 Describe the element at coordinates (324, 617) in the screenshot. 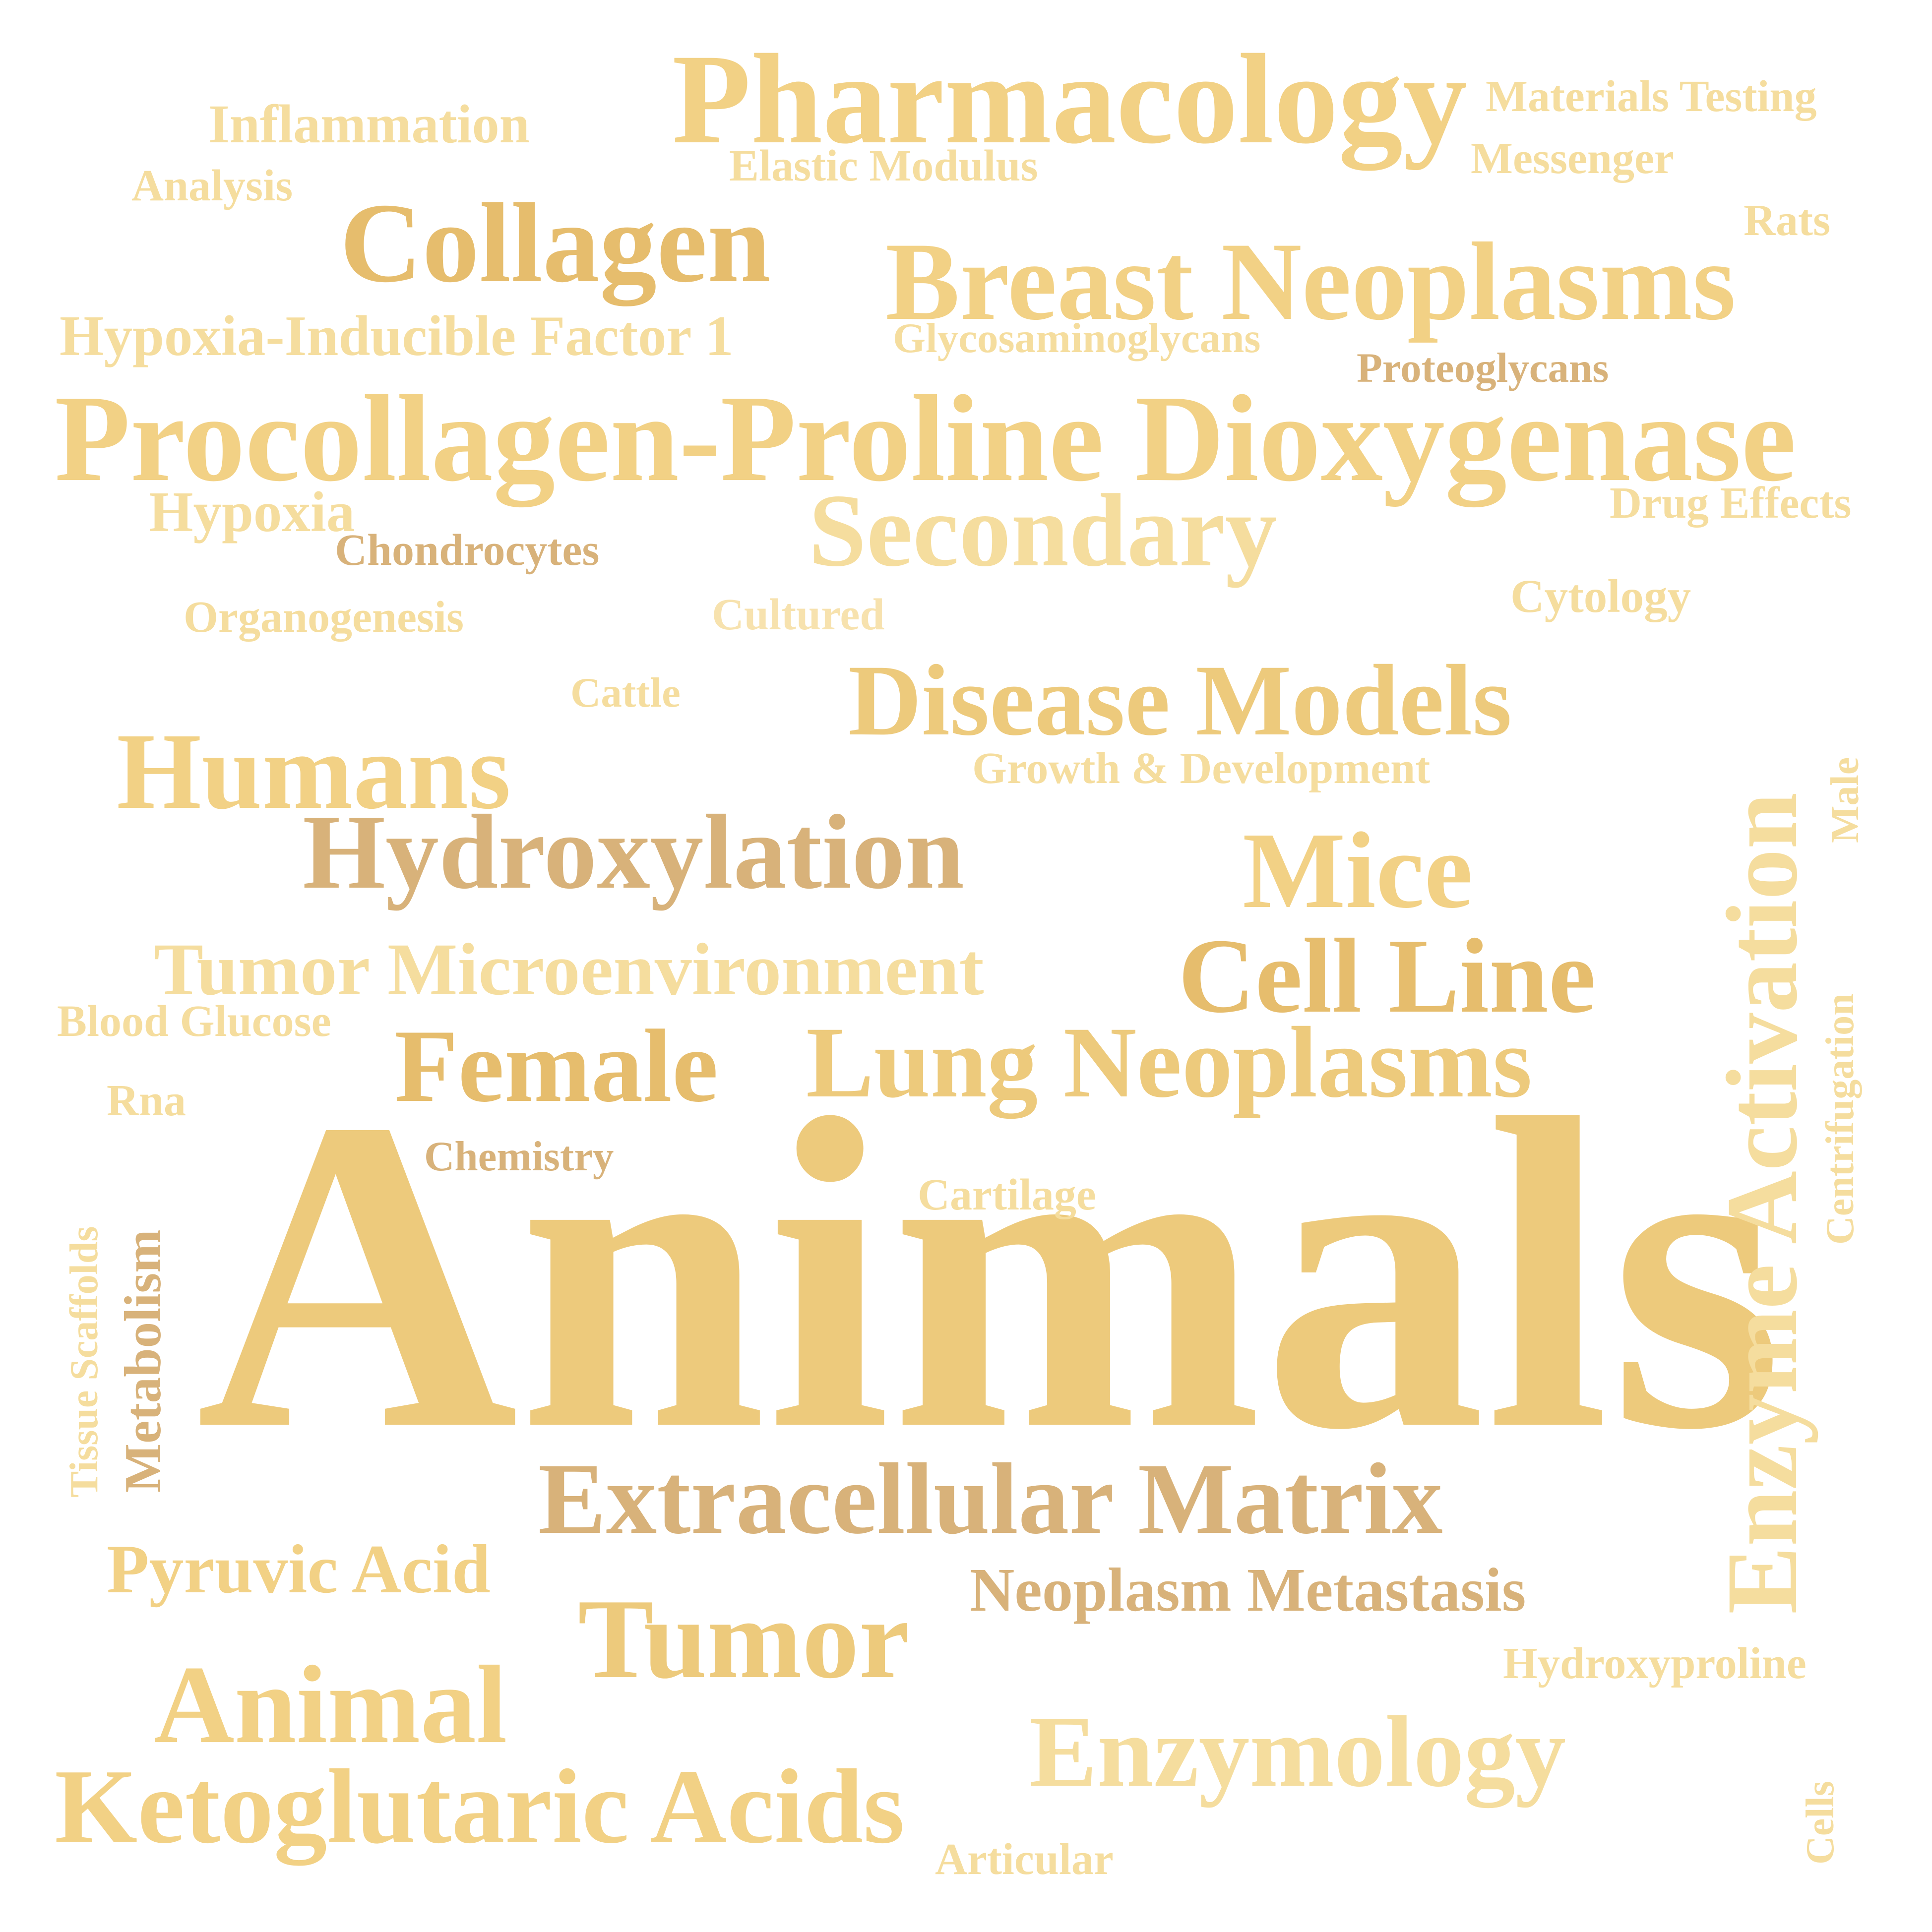

I see `word-organogenesis: Organogenesis` at that location.